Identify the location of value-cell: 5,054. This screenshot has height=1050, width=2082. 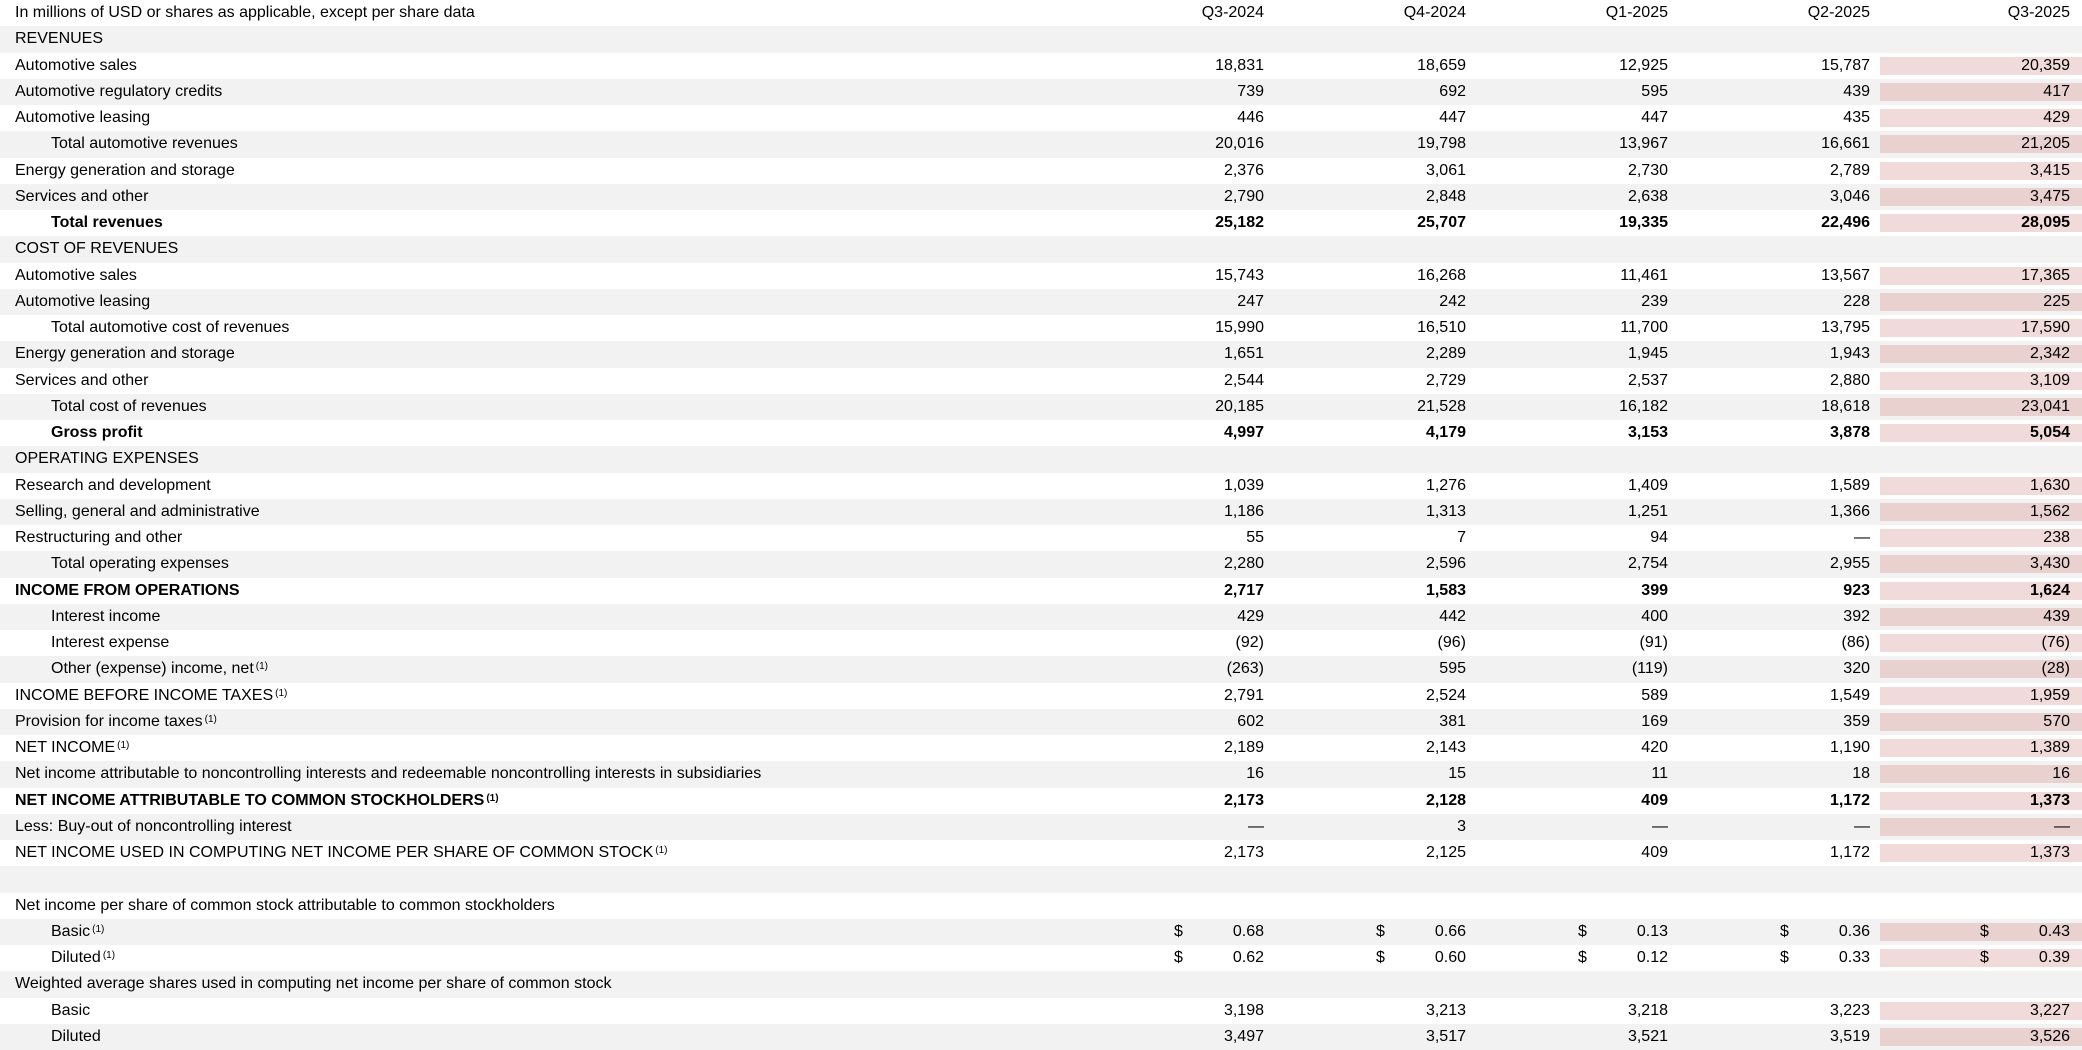
(1981, 433).